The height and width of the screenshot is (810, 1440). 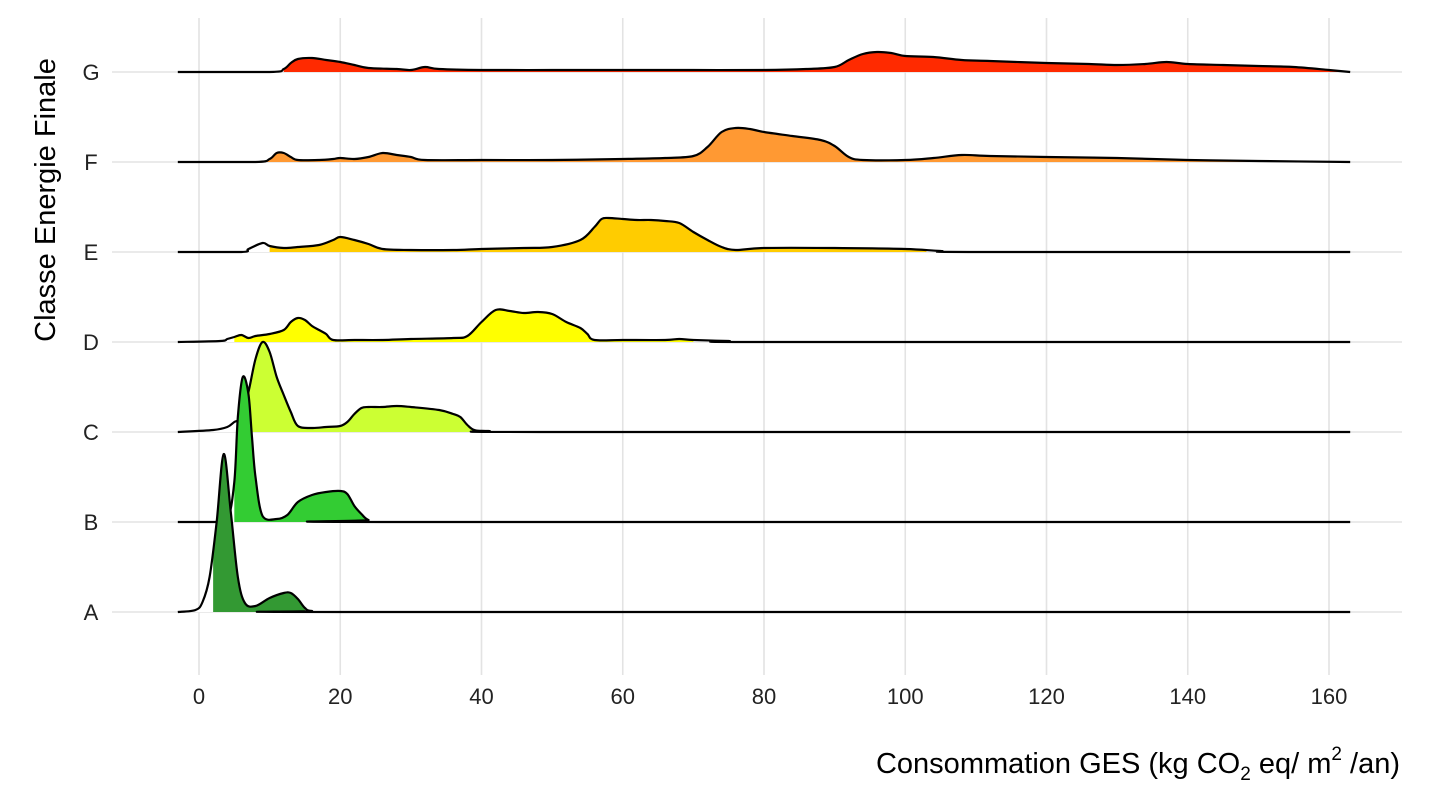 I want to click on x-axis-title-middle: eq/ m, so click(x=1291, y=764).